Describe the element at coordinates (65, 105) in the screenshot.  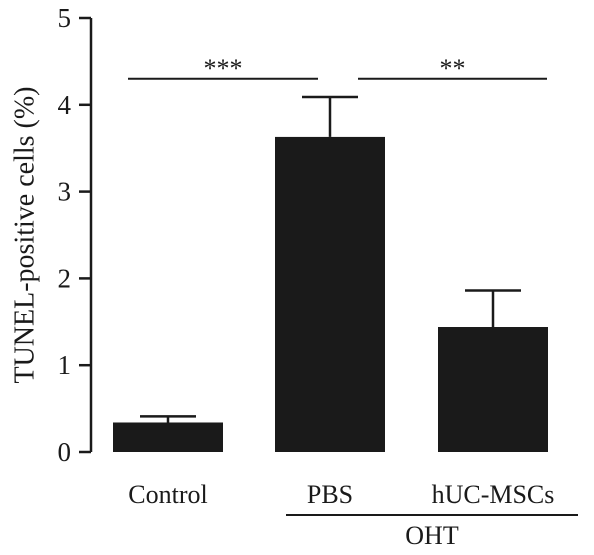
I see `y-tick-label: 4` at that location.